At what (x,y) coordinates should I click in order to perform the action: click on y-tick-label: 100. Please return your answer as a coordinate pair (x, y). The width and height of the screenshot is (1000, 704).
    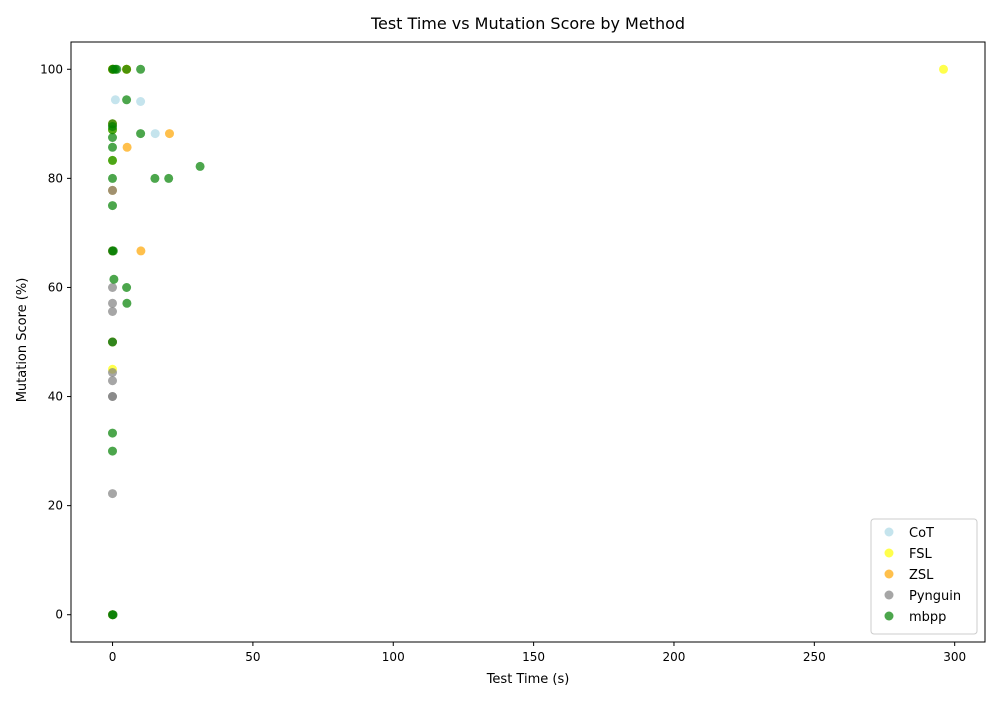
    Looking at the image, I should click on (51, 69).